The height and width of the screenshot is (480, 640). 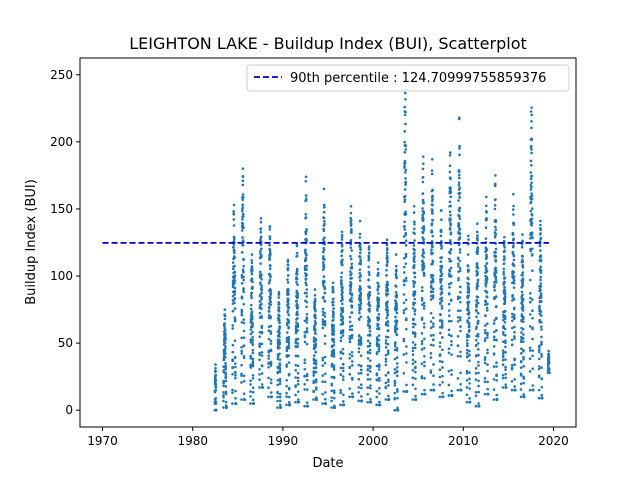 What do you see at coordinates (61, 142) in the screenshot?
I see `y-tick-label: 200` at bounding box center [61, 142].